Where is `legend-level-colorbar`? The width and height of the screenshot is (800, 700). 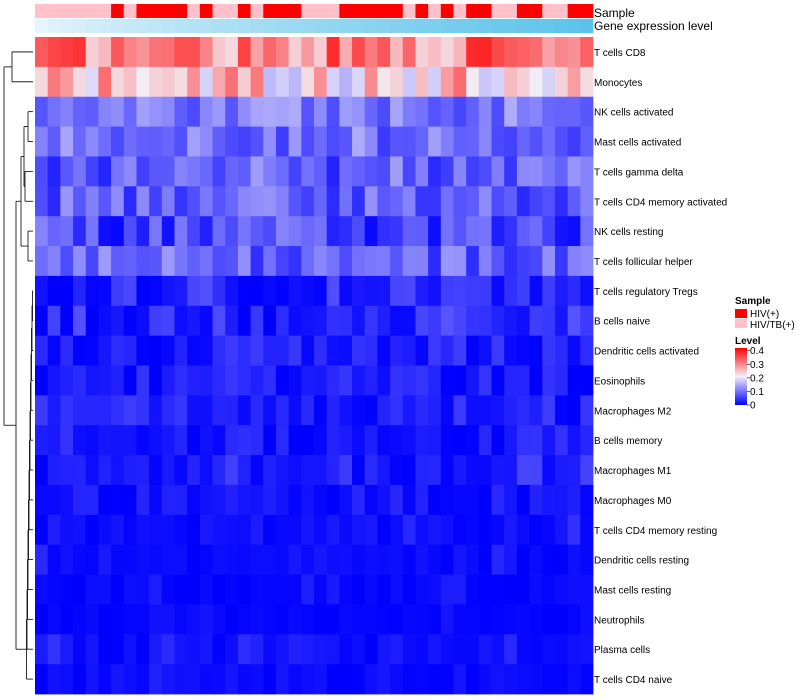
legend-level-colorbar is located at coordinates (741, 376).